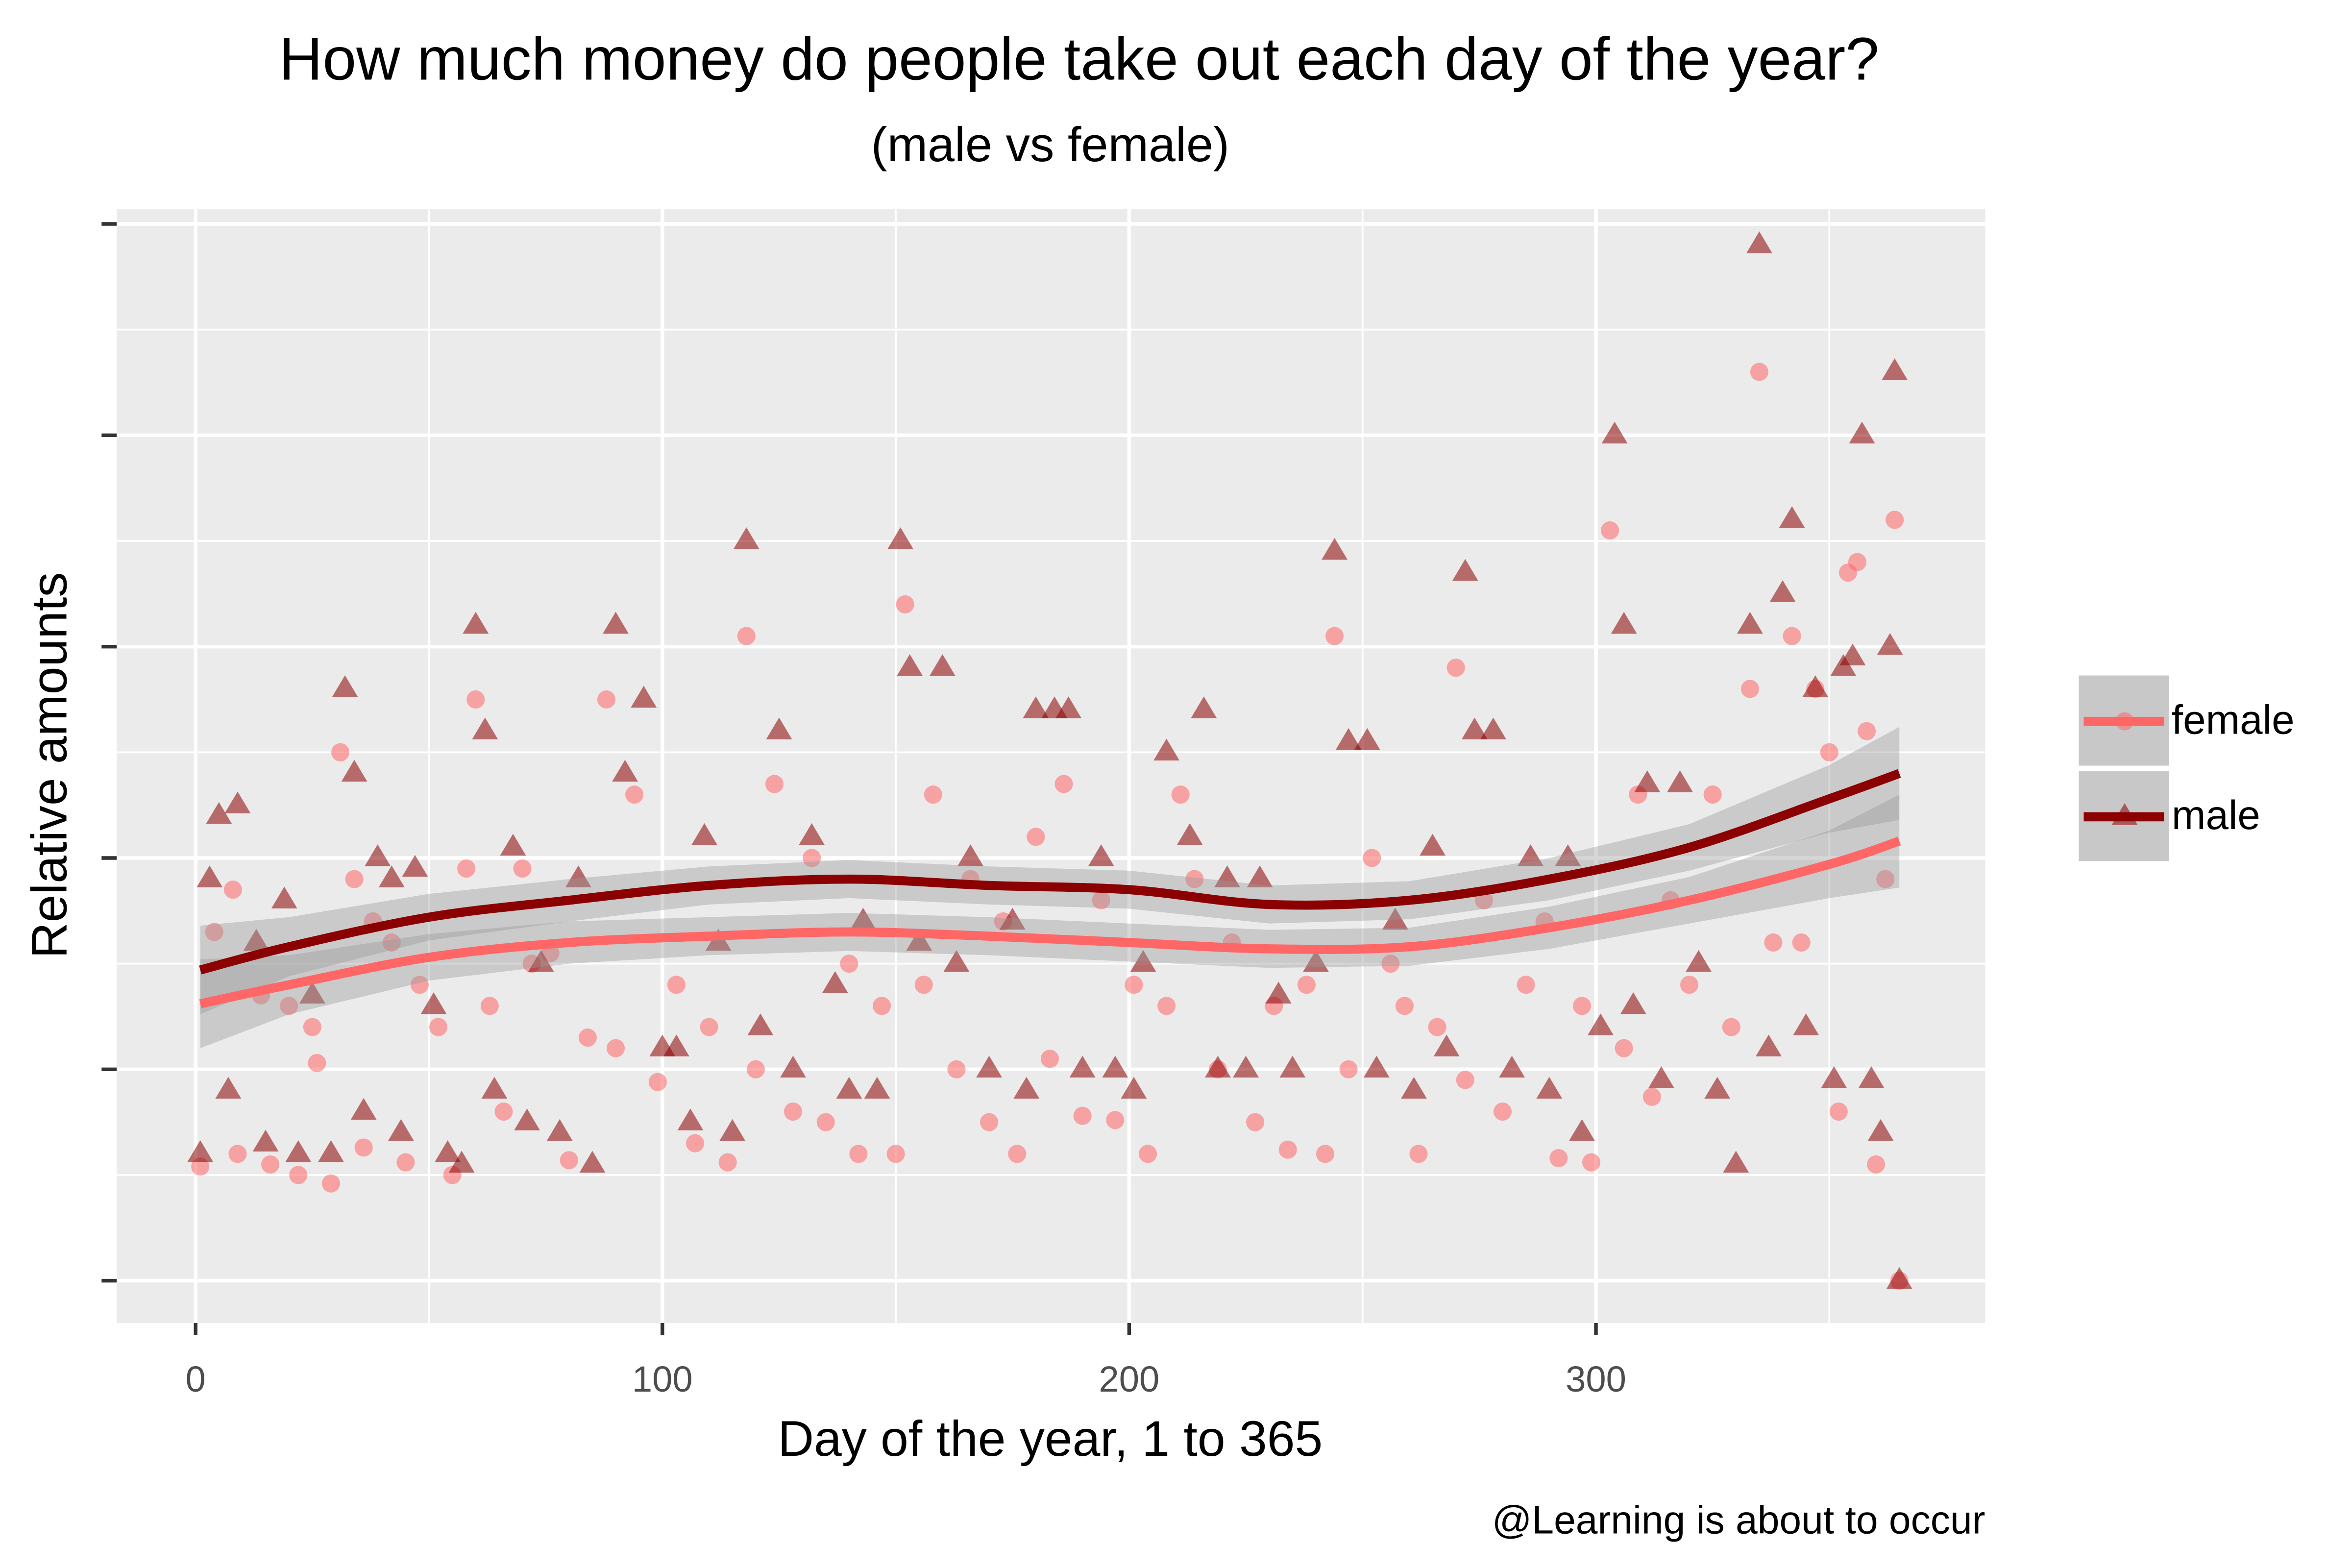  Describe the element at coordinates (2124, 721) in the screenshot. I see `legend-marker` at that location.